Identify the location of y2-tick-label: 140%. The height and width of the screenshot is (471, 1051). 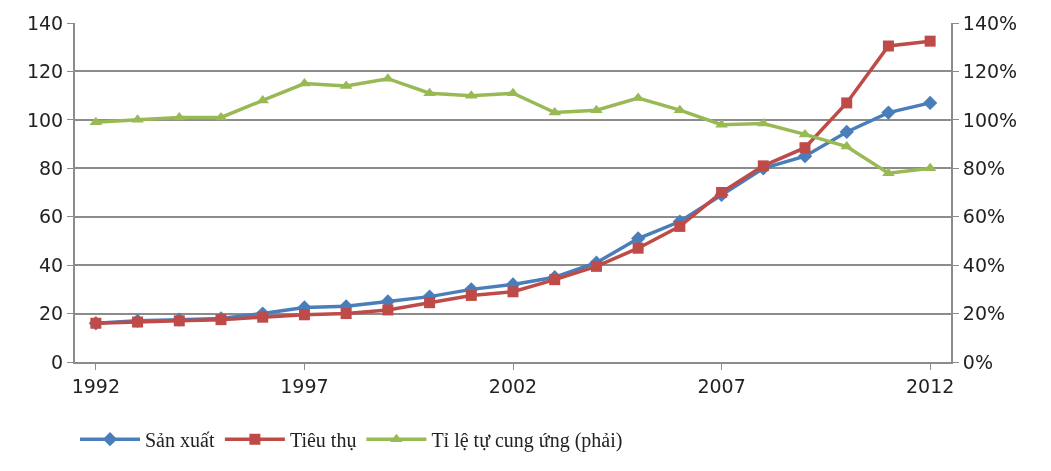
(990, 22).